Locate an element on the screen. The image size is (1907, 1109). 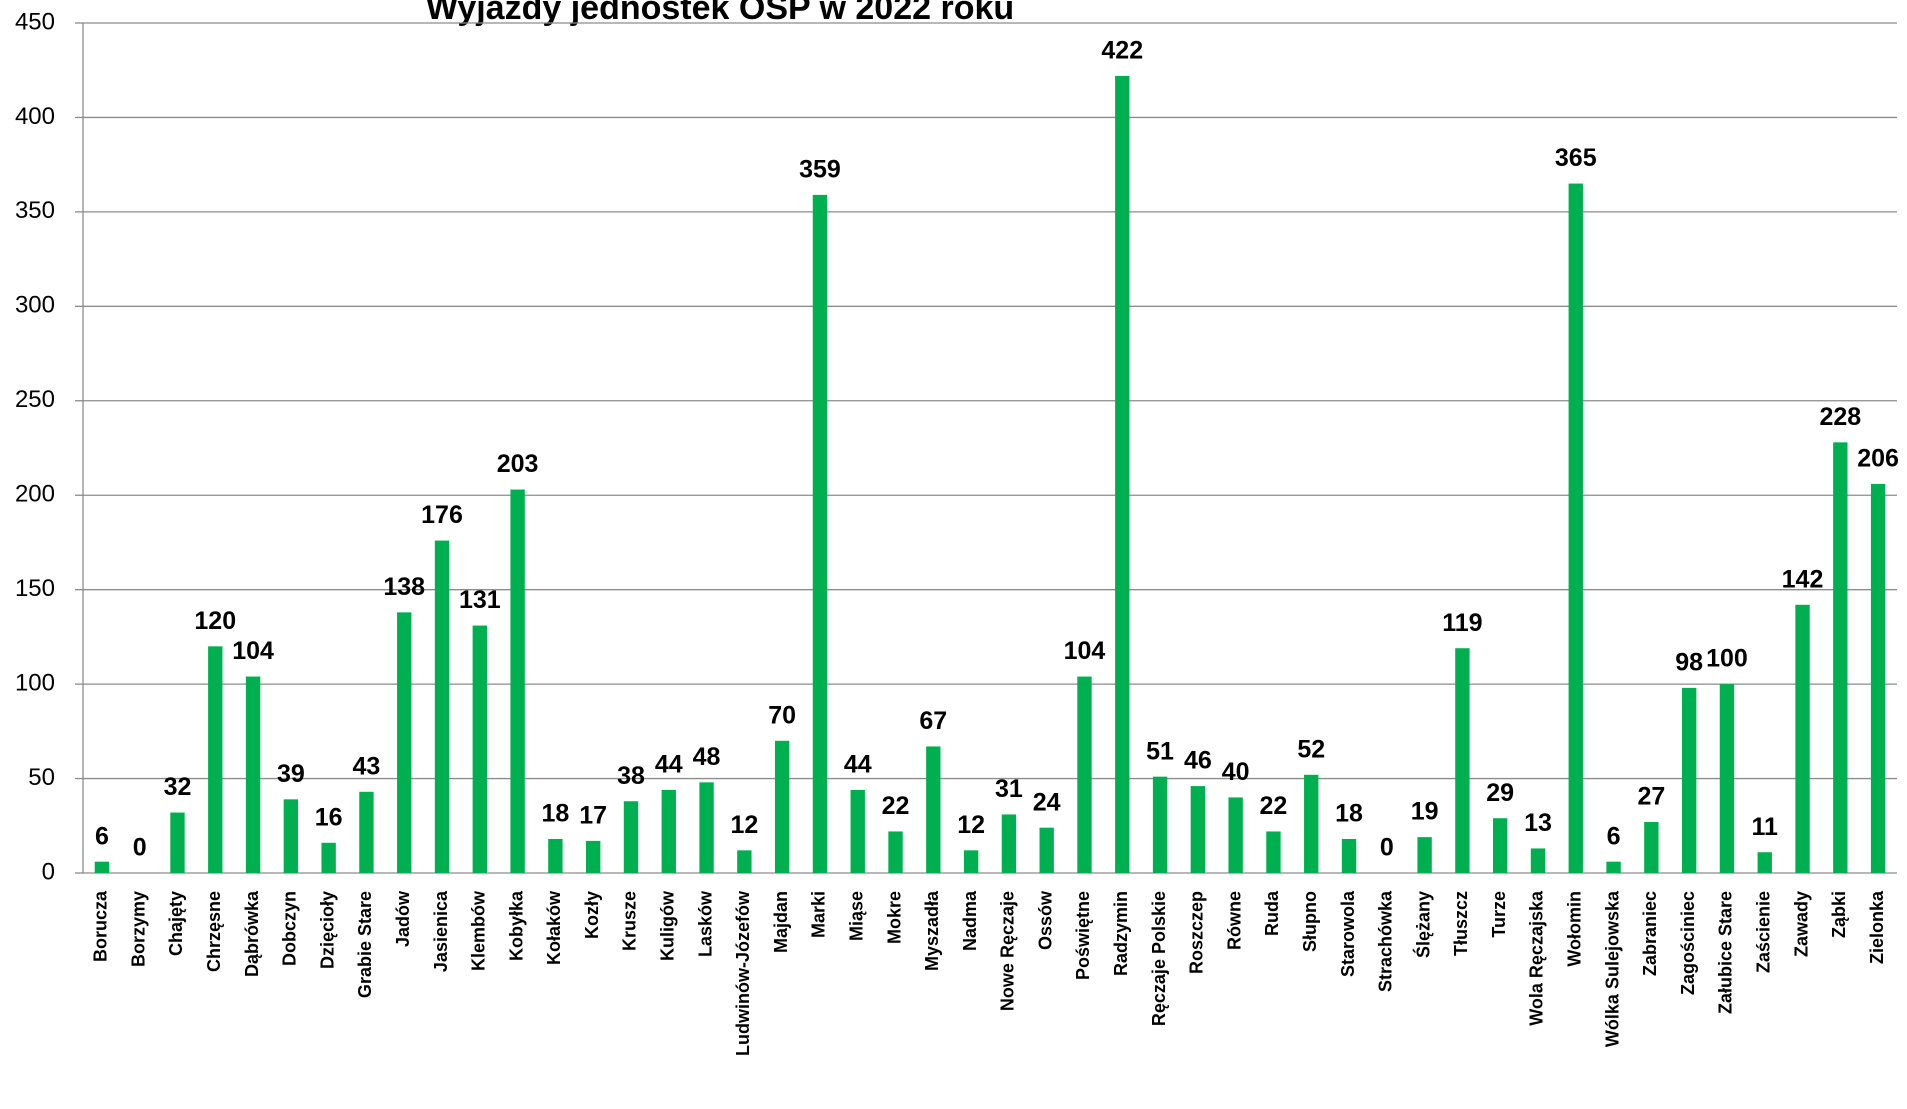
data-label: 365 is located at coordinates (1576, 158).